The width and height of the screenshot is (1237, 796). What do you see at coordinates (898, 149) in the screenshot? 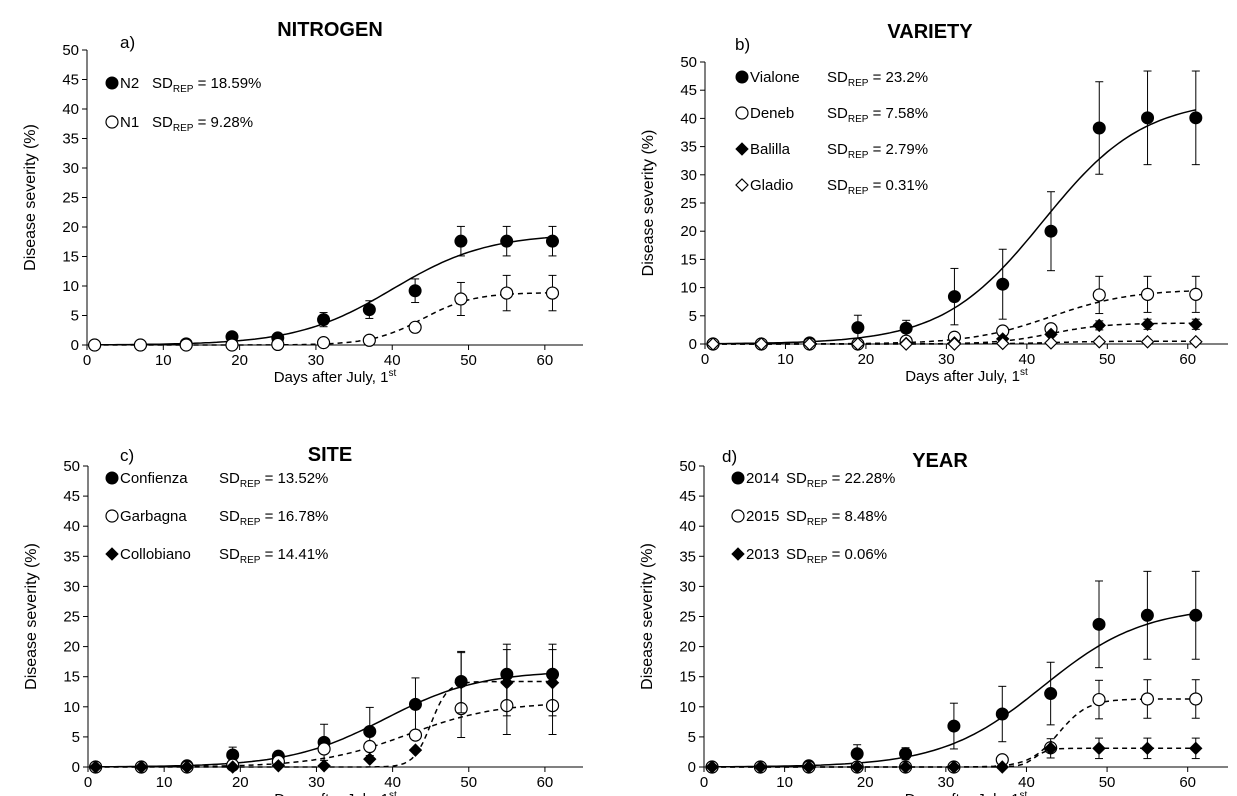
I see `legend-sd-value: = 2.79%` at bounding box center [898, 149].